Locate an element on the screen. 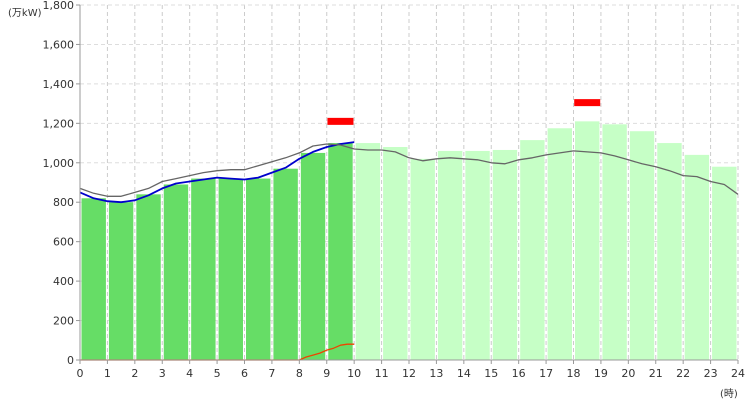 This screenshot has height=400, width=750. line-series-gray is located at coordinates (409, 170).